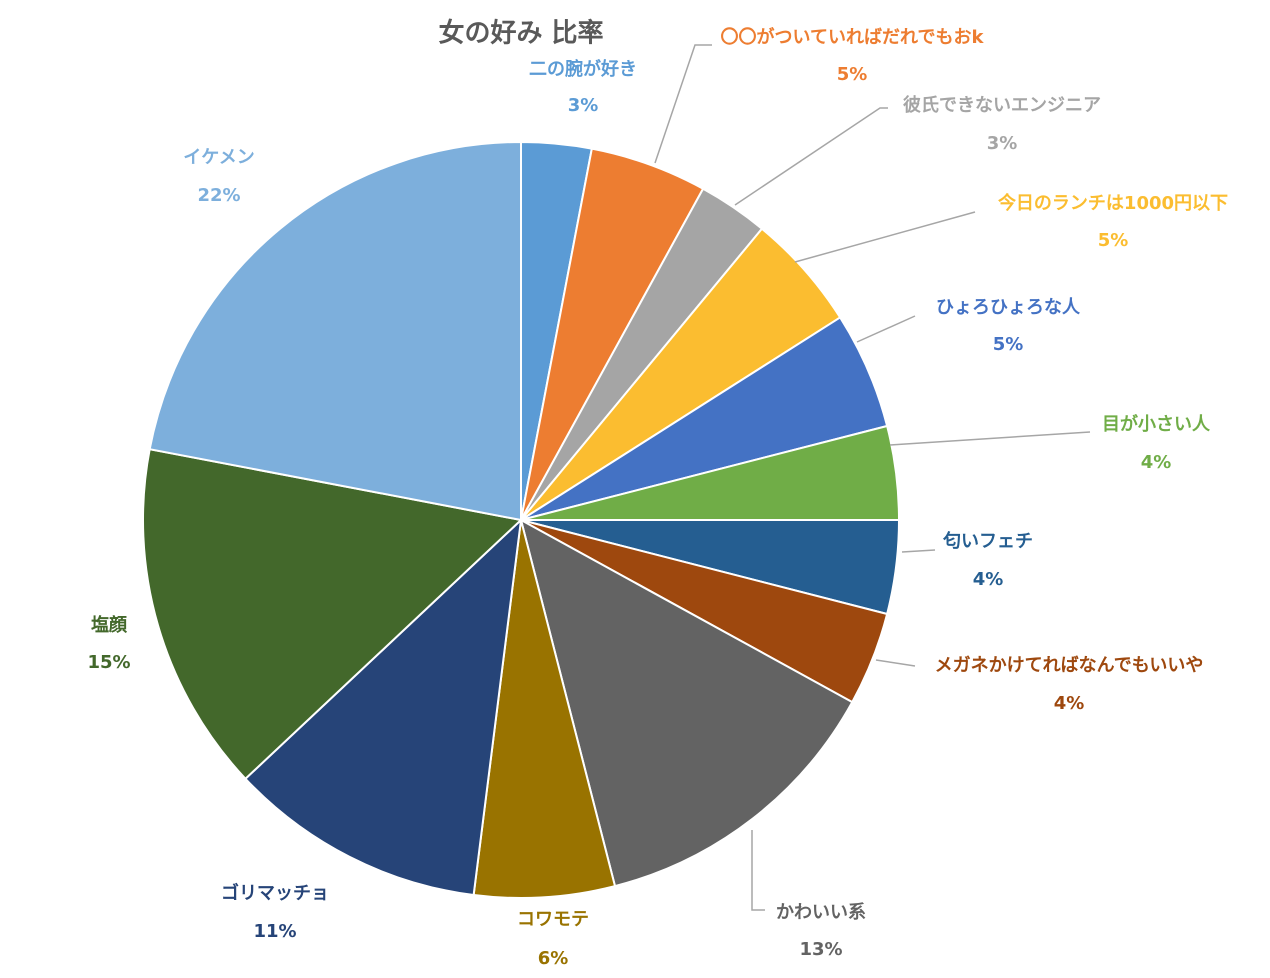  What do you see at coordinates (1156, 424) in the screenshot?
I see `slice-label: 目が小さい人` at bounding box center [1156, 424].